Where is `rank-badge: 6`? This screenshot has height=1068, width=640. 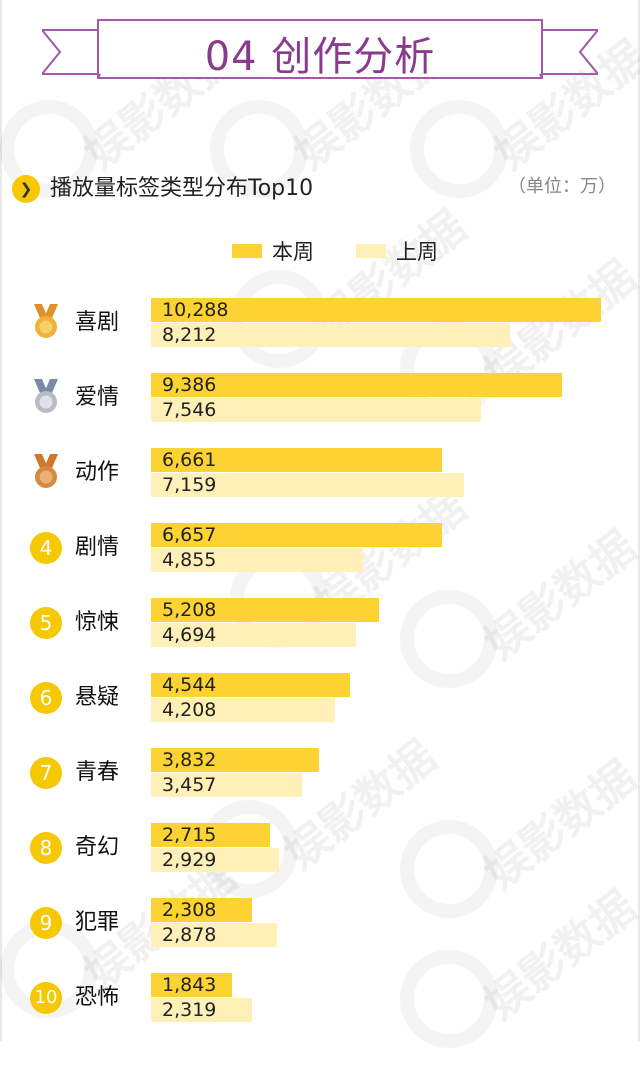 rank-badge: 6 is located at coordinates (46, 698).